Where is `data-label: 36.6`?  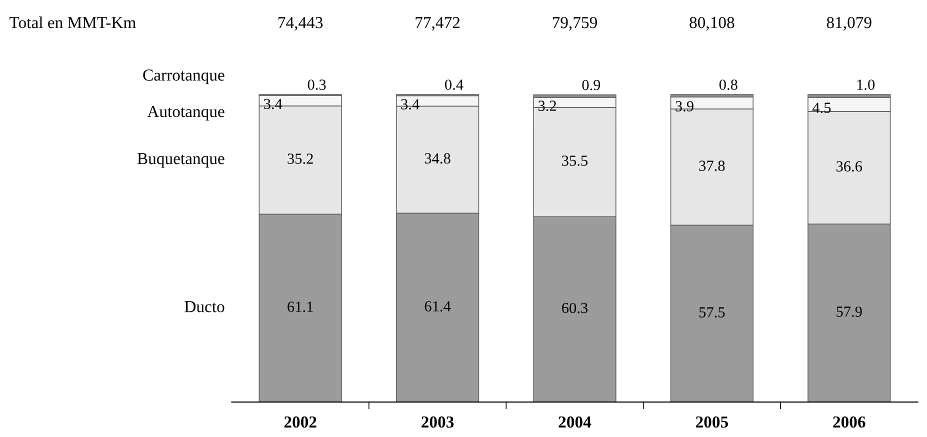 data-label: 36.6 is located at coordinates (849, 166).